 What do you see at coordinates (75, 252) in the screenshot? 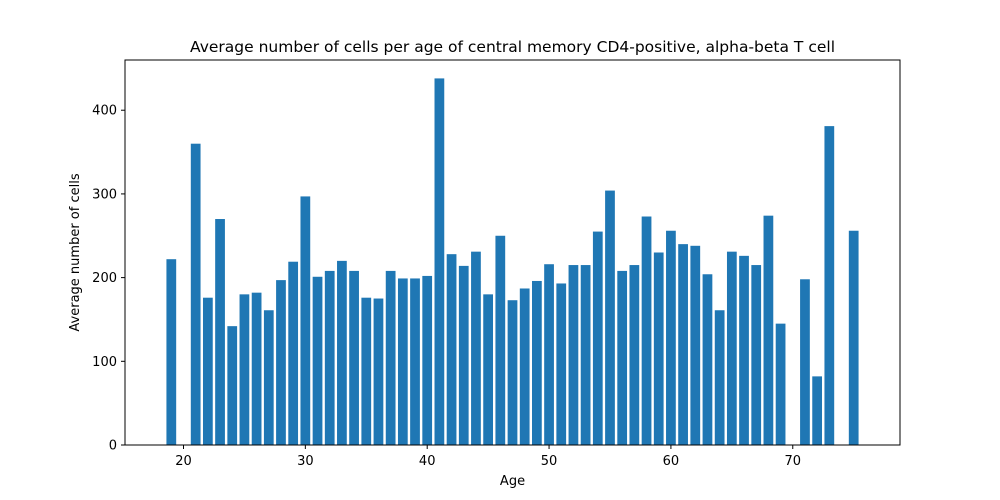
I see `y-axis-label: Average number of cells` at bounding box center [75, 252].